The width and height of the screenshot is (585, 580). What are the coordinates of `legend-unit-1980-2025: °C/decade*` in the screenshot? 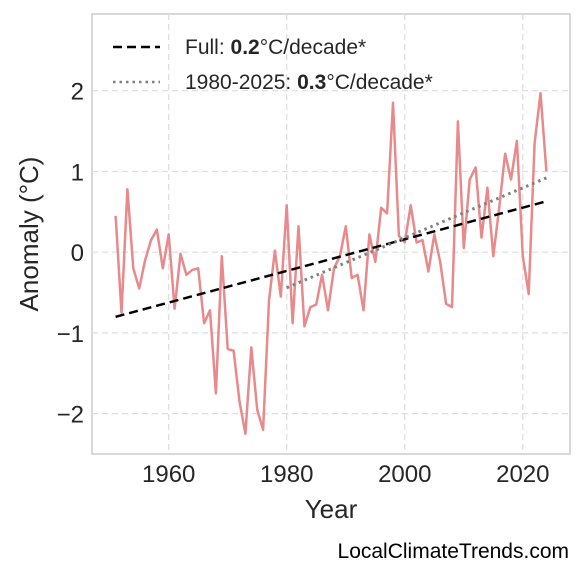 It's located at (379, 82).